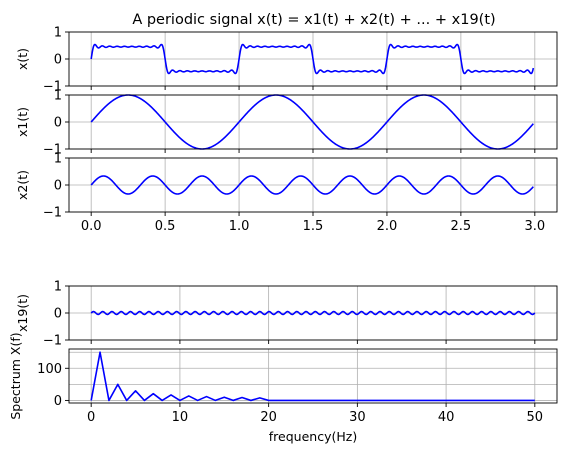 This screenshot has height=455, width=571. I want to click on y-axis-label: x(t), so click(22, 59).